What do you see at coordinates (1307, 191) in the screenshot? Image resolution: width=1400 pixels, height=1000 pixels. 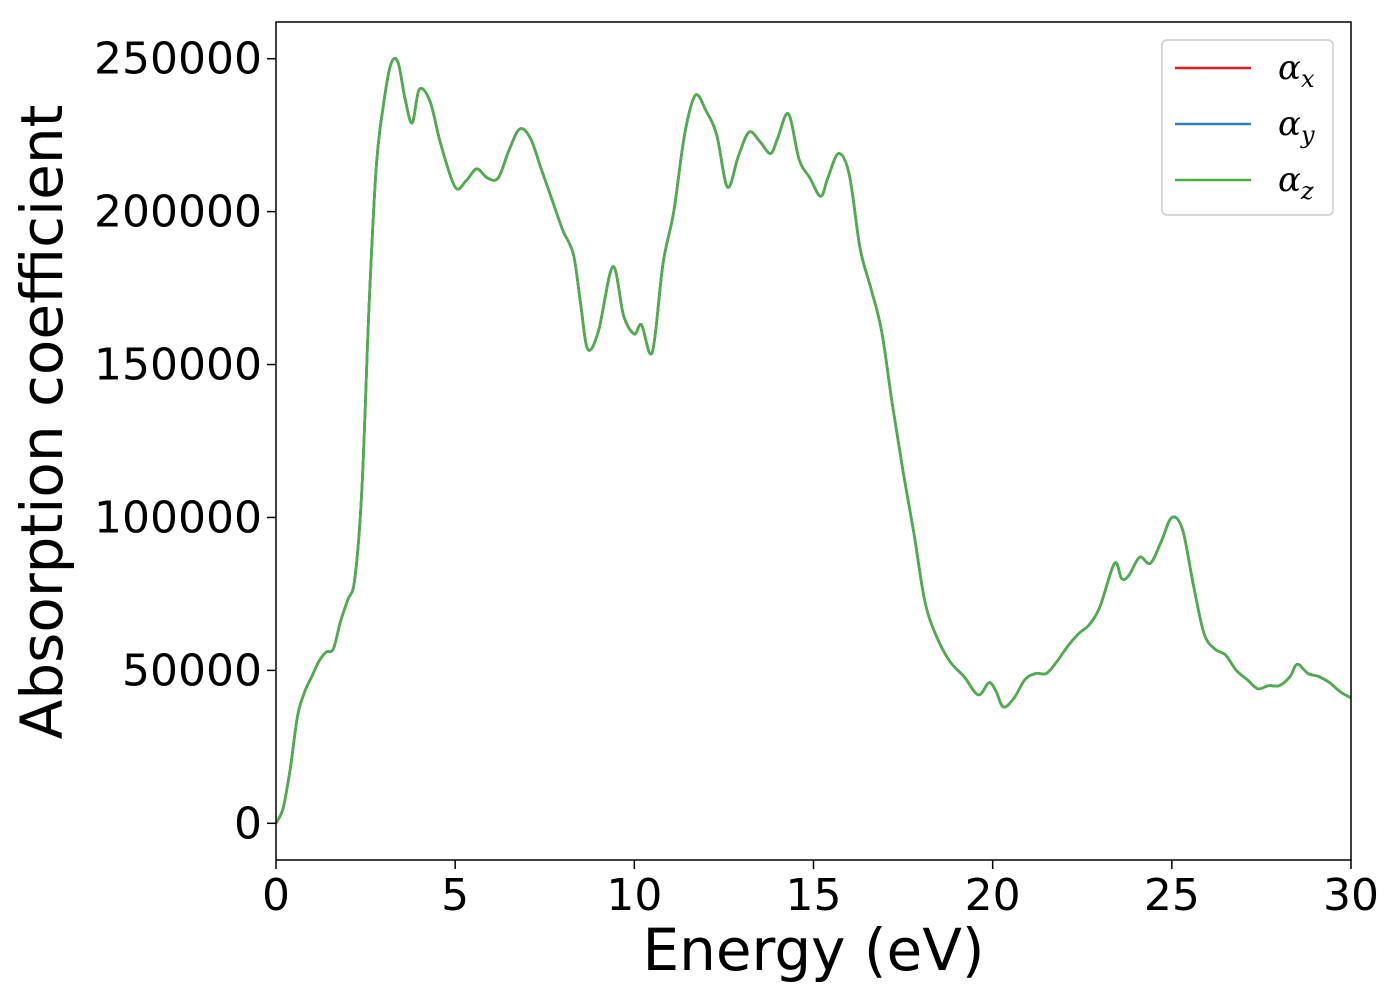 I see `legend-subscript: z` at bounding box center [1307, 191].